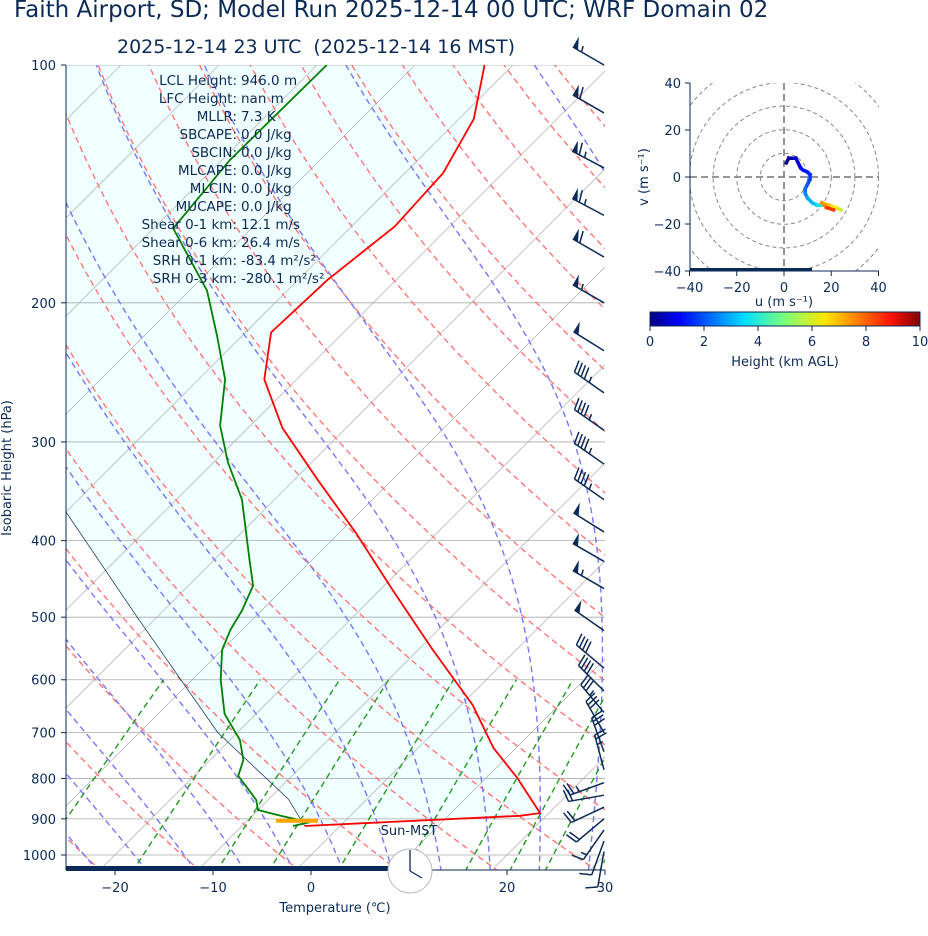 The height and width of the screenshot is (936, 928). I want to click on colorbar-tick-label: 2, so click(704, 342).